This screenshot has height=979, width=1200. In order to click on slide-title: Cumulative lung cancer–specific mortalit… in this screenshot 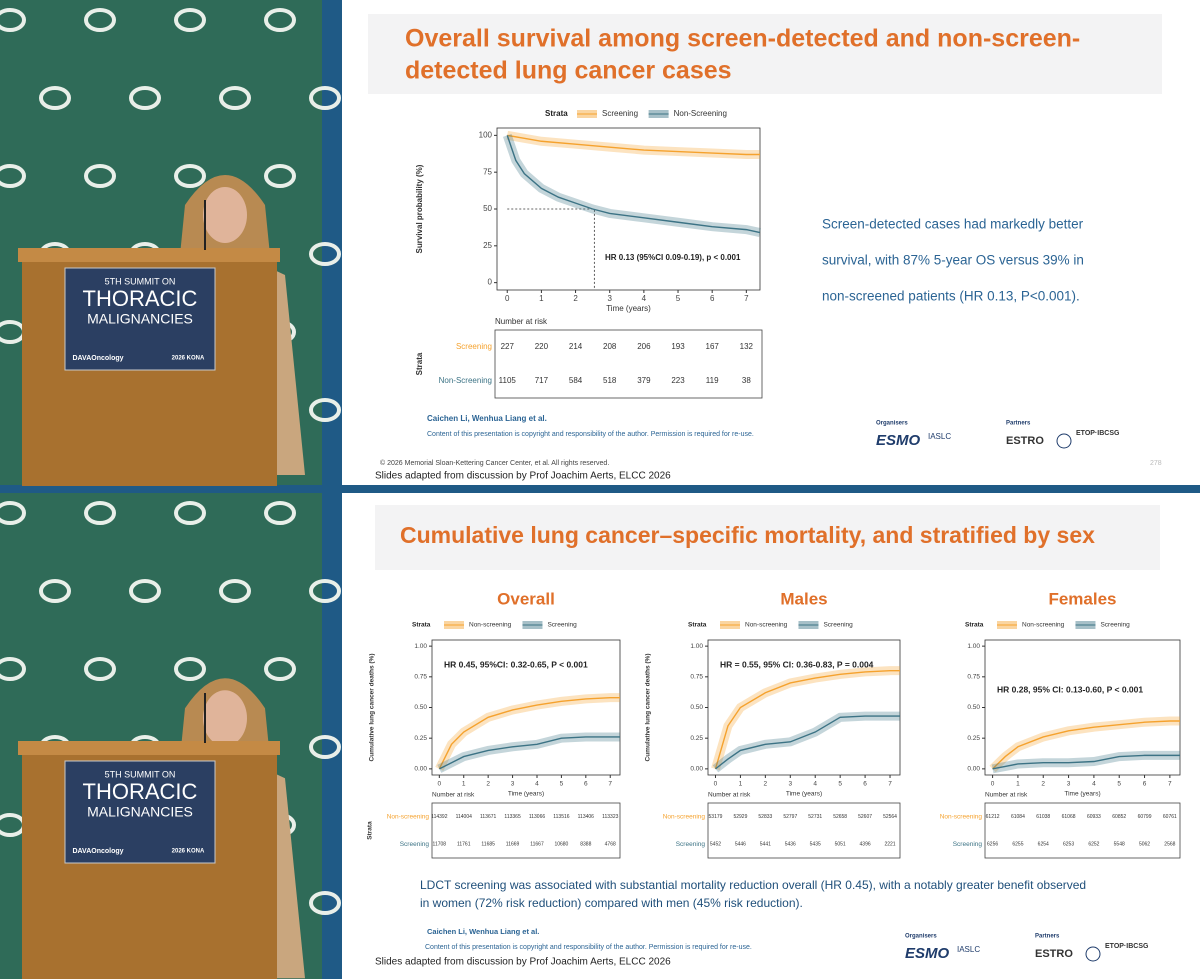, I will do `click(747, 535)`.